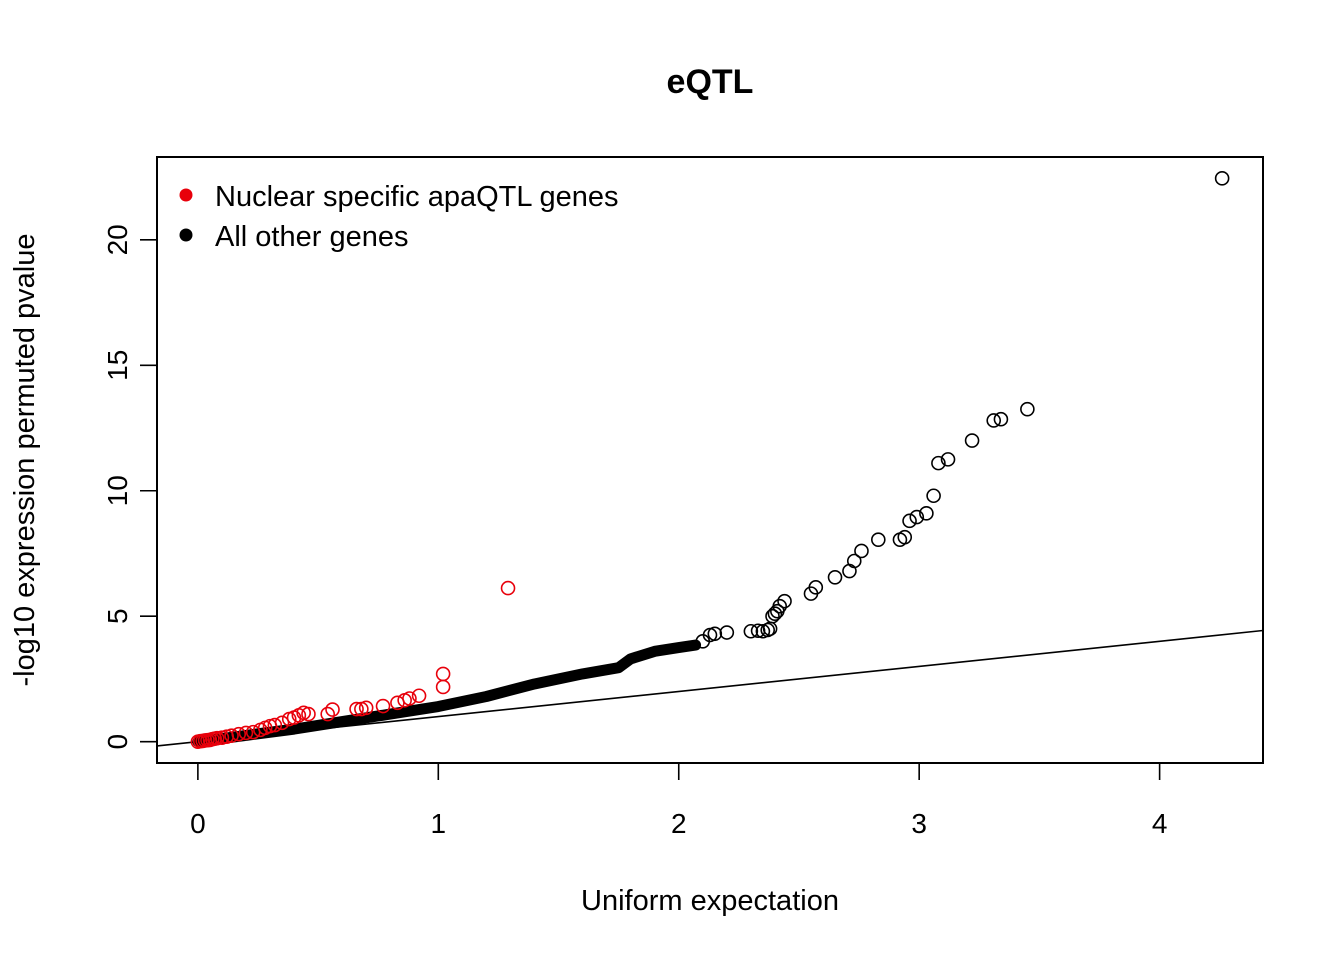 The height and width of the screenshot is (960, 1344). What do you see at coordinates (1160, 823) in the screenshot?
I see `x-tick-label: 4` at bounding box center [1160, 823].